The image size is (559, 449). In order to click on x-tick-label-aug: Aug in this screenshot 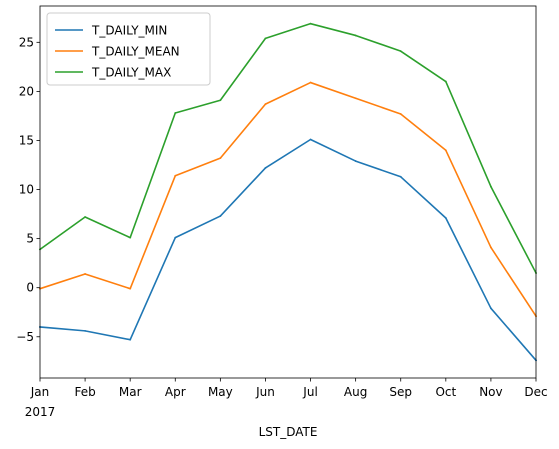, I will do `click(355, 392)`.